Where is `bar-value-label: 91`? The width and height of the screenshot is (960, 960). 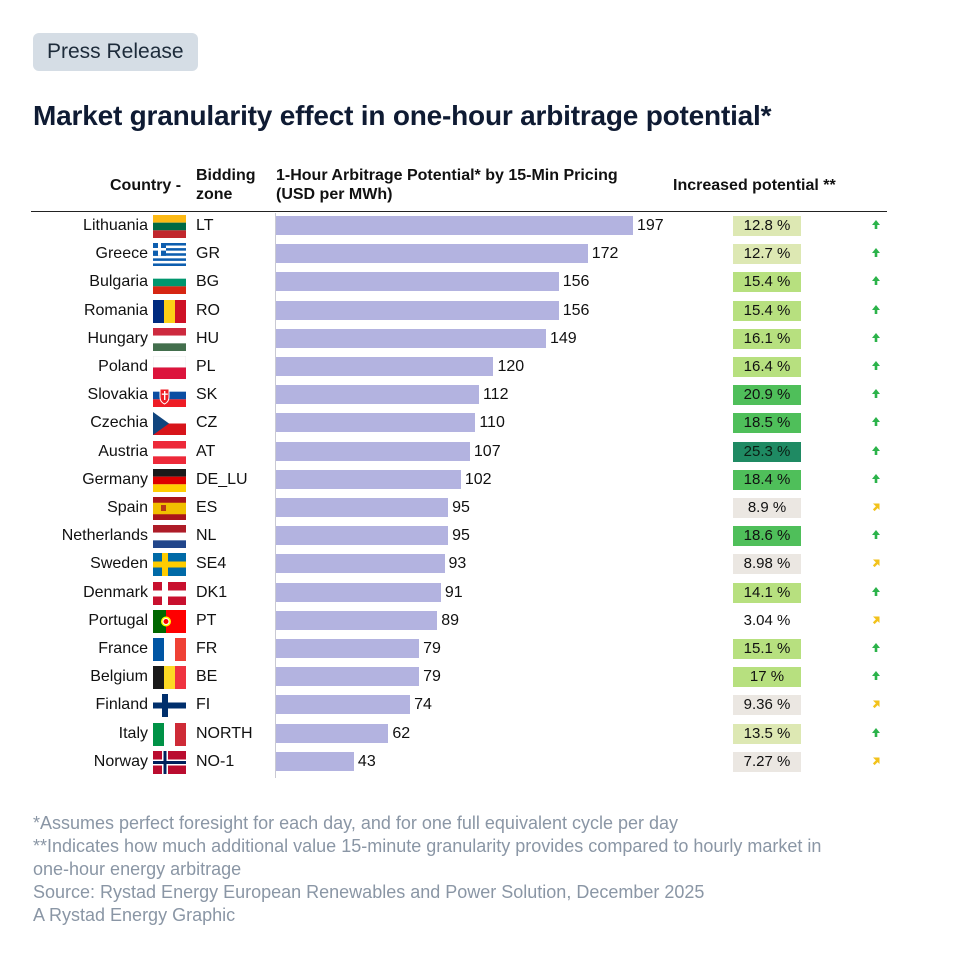 bar-value-label: 91 is located at coordinates (453, 592).